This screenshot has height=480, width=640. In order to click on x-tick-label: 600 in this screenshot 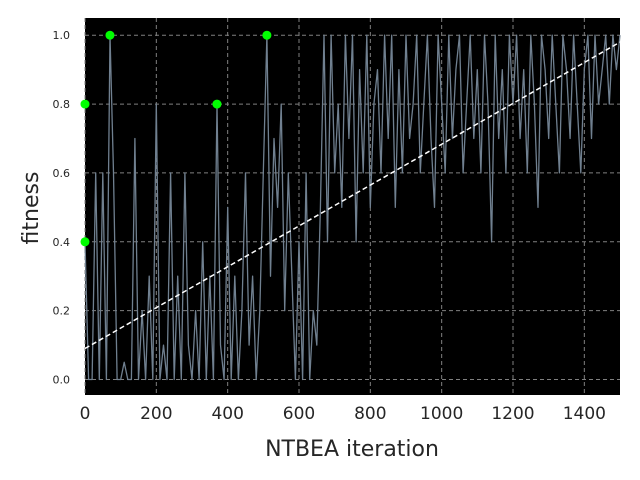, I will do `click(299, 414)`.